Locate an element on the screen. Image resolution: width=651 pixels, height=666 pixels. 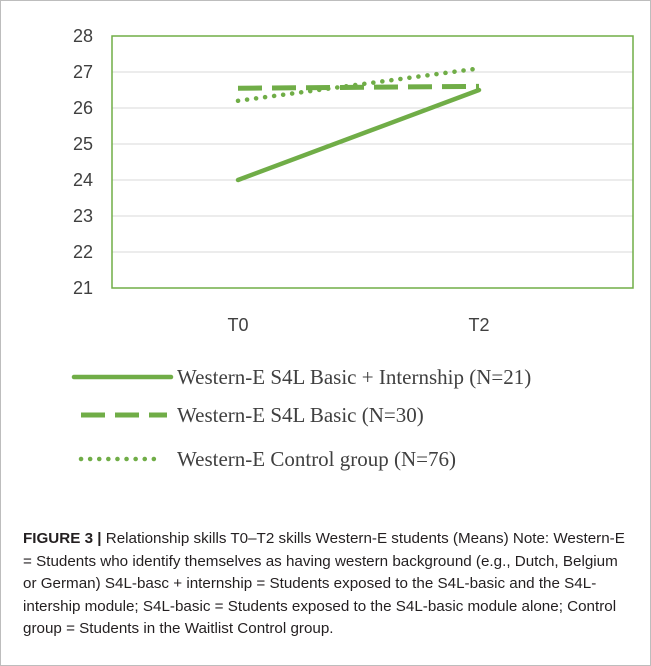
y-tick-label: 25 is located at coordinates (83, 144).